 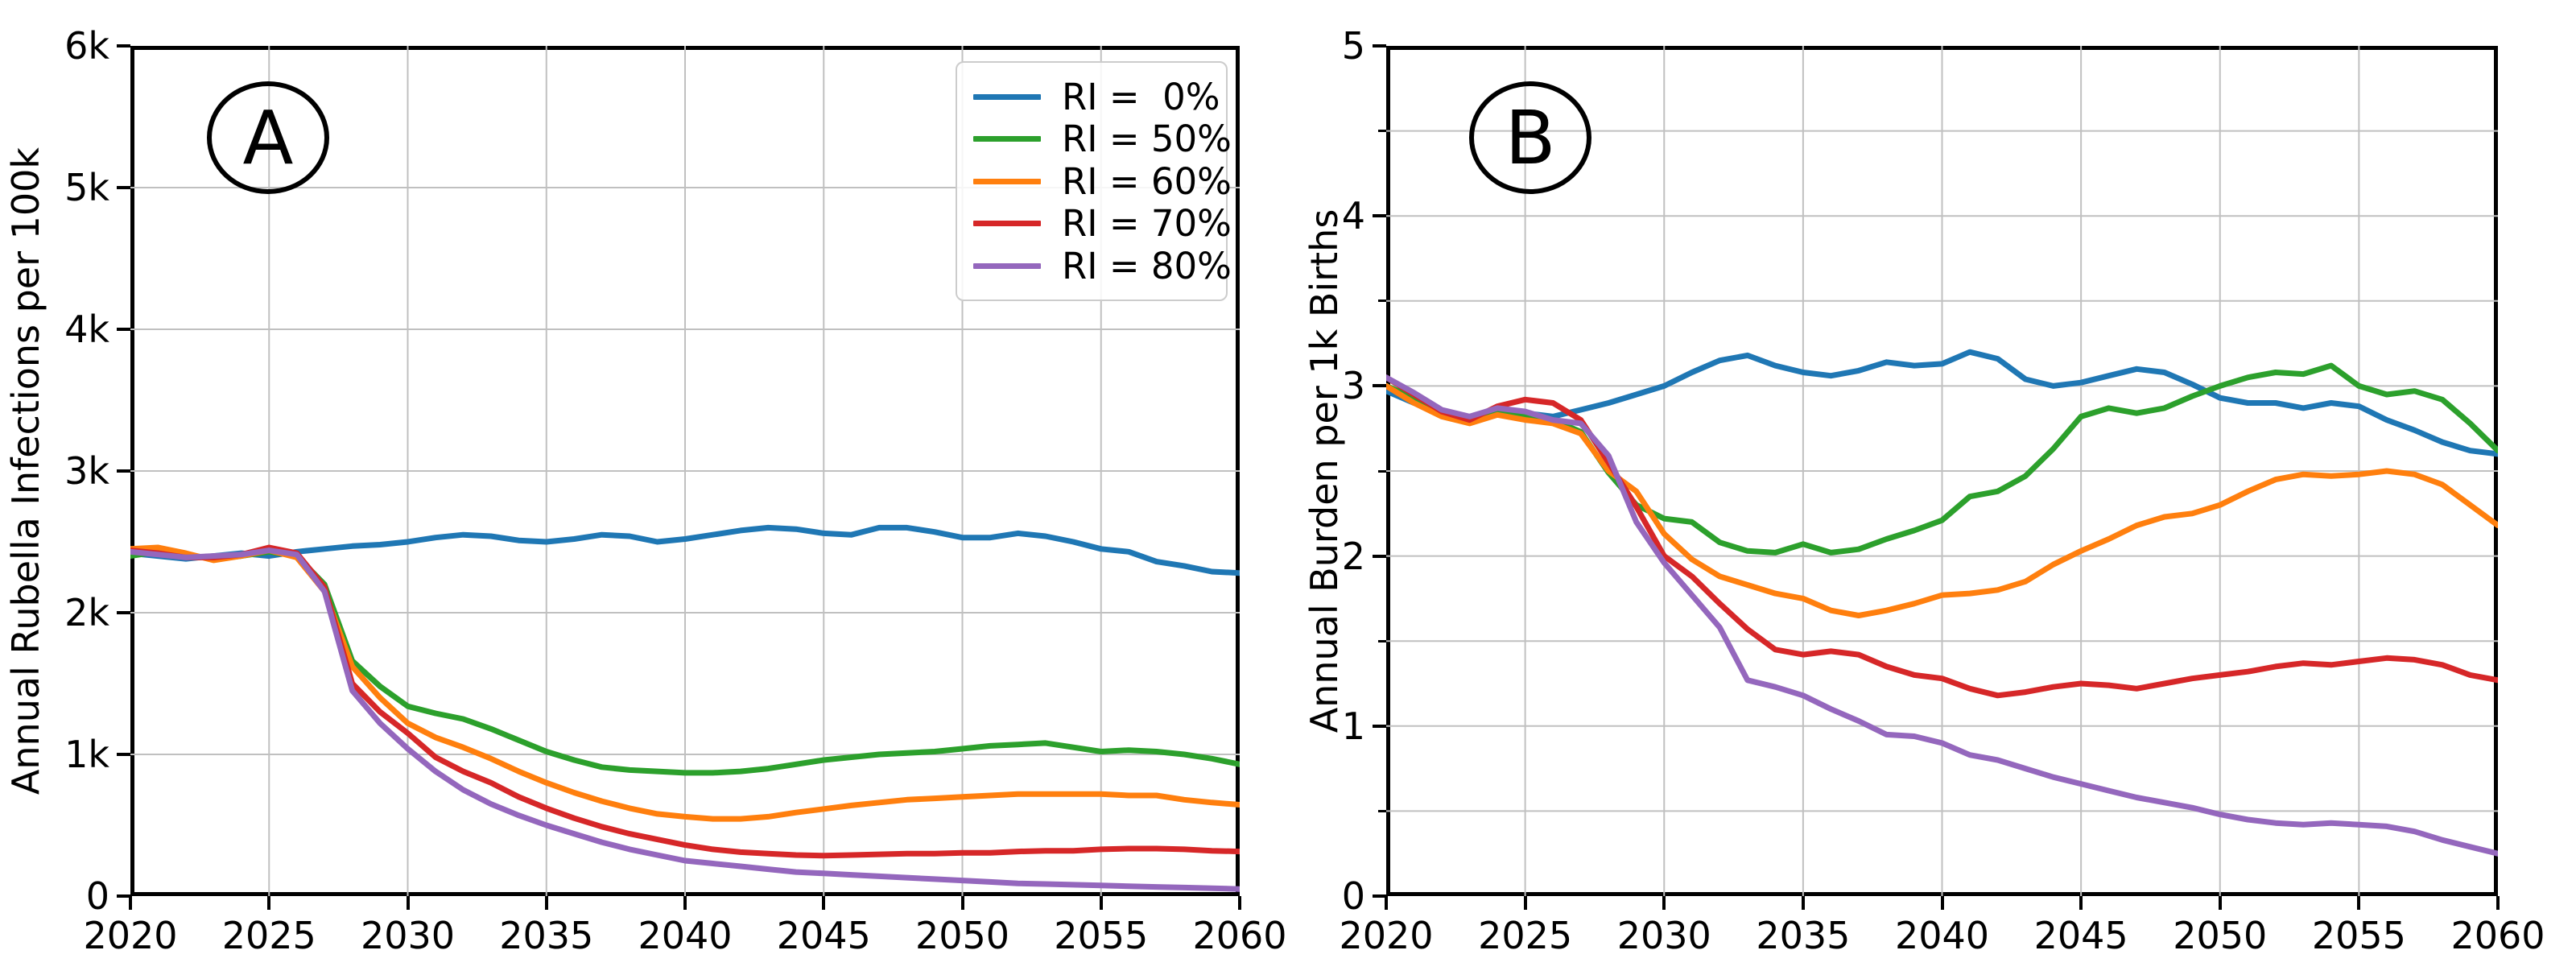 What do you see at coordinates (86, 329) in the screenshot?
I see `y-tick-label: 4k` at bounding box center [86, 329].